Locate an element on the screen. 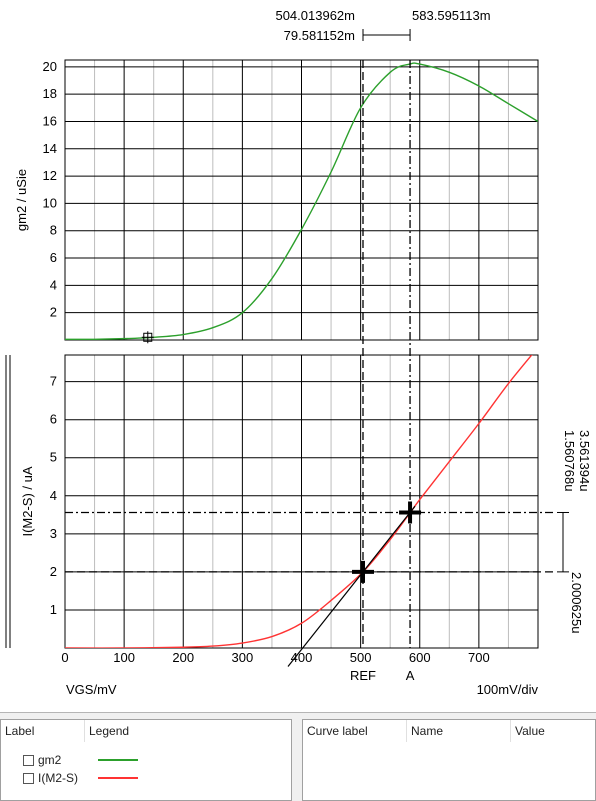 The image size is (596, 801). top-ytick-label: 2 is located at coordinates (53, 312).